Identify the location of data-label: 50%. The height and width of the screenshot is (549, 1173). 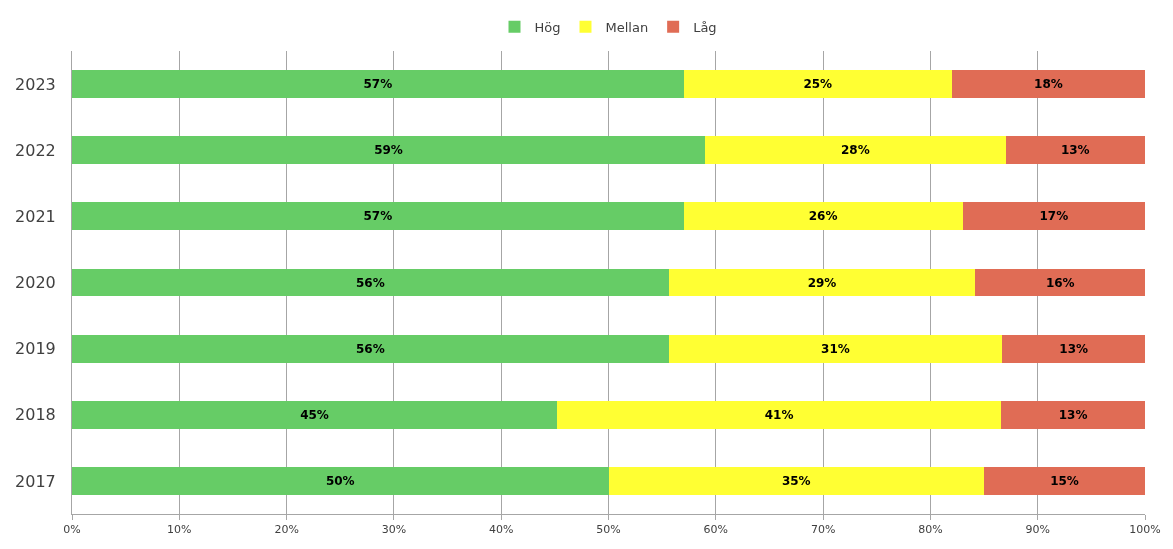
(340, 480).